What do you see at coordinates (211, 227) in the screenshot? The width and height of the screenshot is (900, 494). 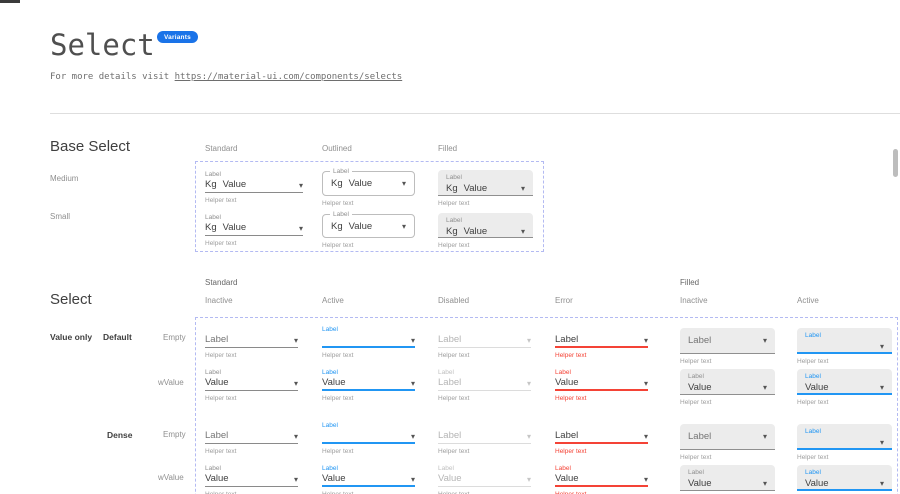 I see `adornment: Kg` at bounding box center [211, 227].